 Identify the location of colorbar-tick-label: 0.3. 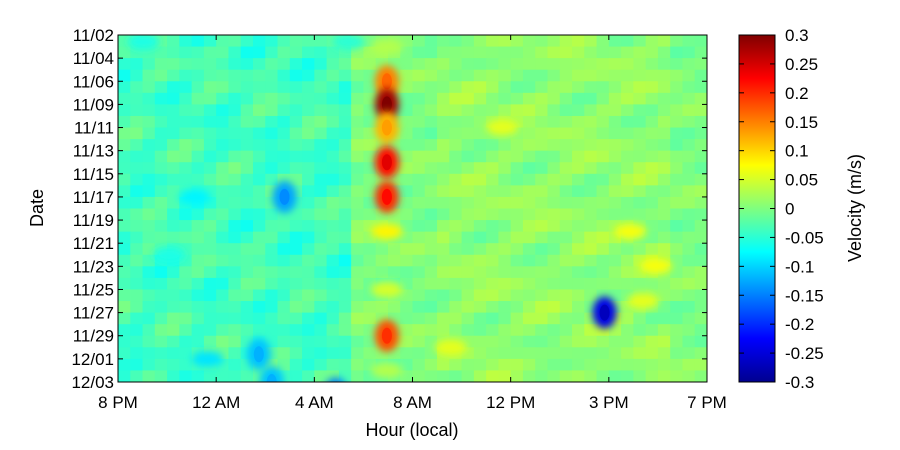
(797, 35).